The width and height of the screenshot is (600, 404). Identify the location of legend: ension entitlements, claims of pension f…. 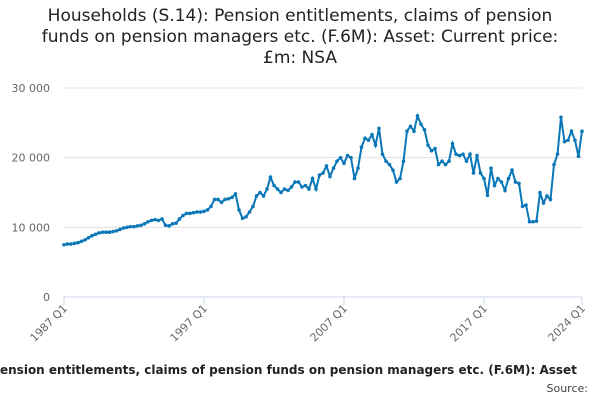
(288, 370).